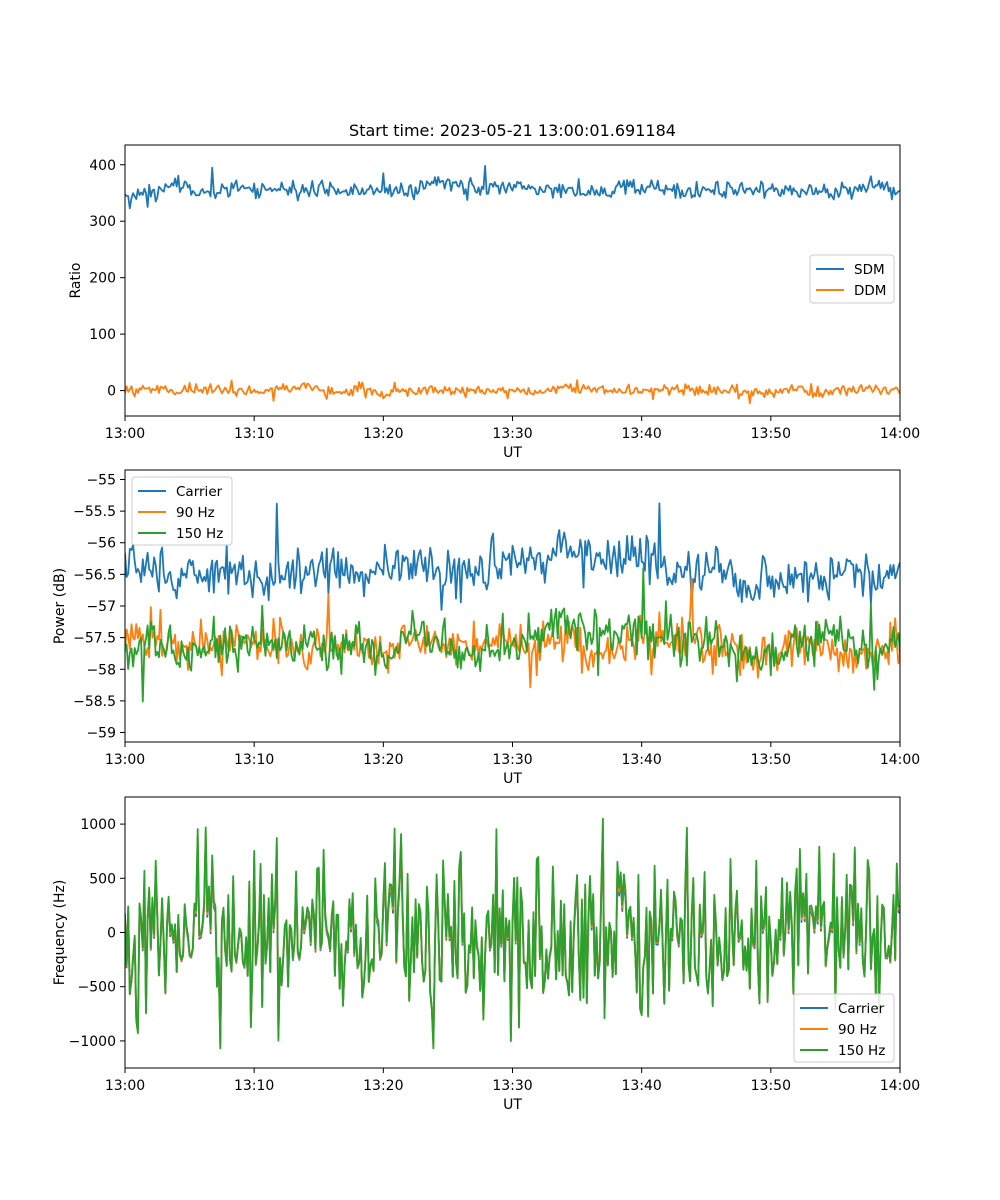 This screenshot has height=1200, width=1000. Describe the element at coordinates (512, 130) in the screenshot. I see `figure-title: Start time: 2023-05-21 13:00:01.691184` at that location.